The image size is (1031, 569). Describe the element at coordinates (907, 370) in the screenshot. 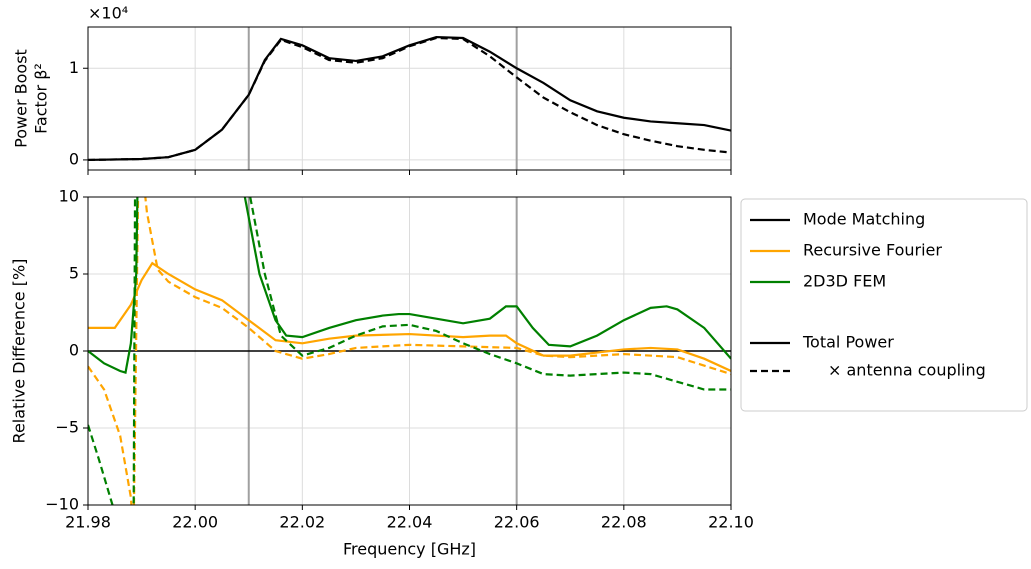

I see `legend-label: × antenna coupling` at that location.